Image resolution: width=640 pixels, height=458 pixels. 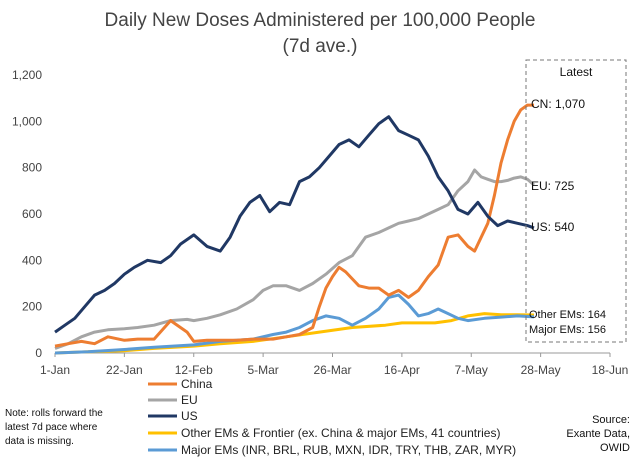 I want to click on latest-major: Major EMs: 156, so click(x=567, y=330).